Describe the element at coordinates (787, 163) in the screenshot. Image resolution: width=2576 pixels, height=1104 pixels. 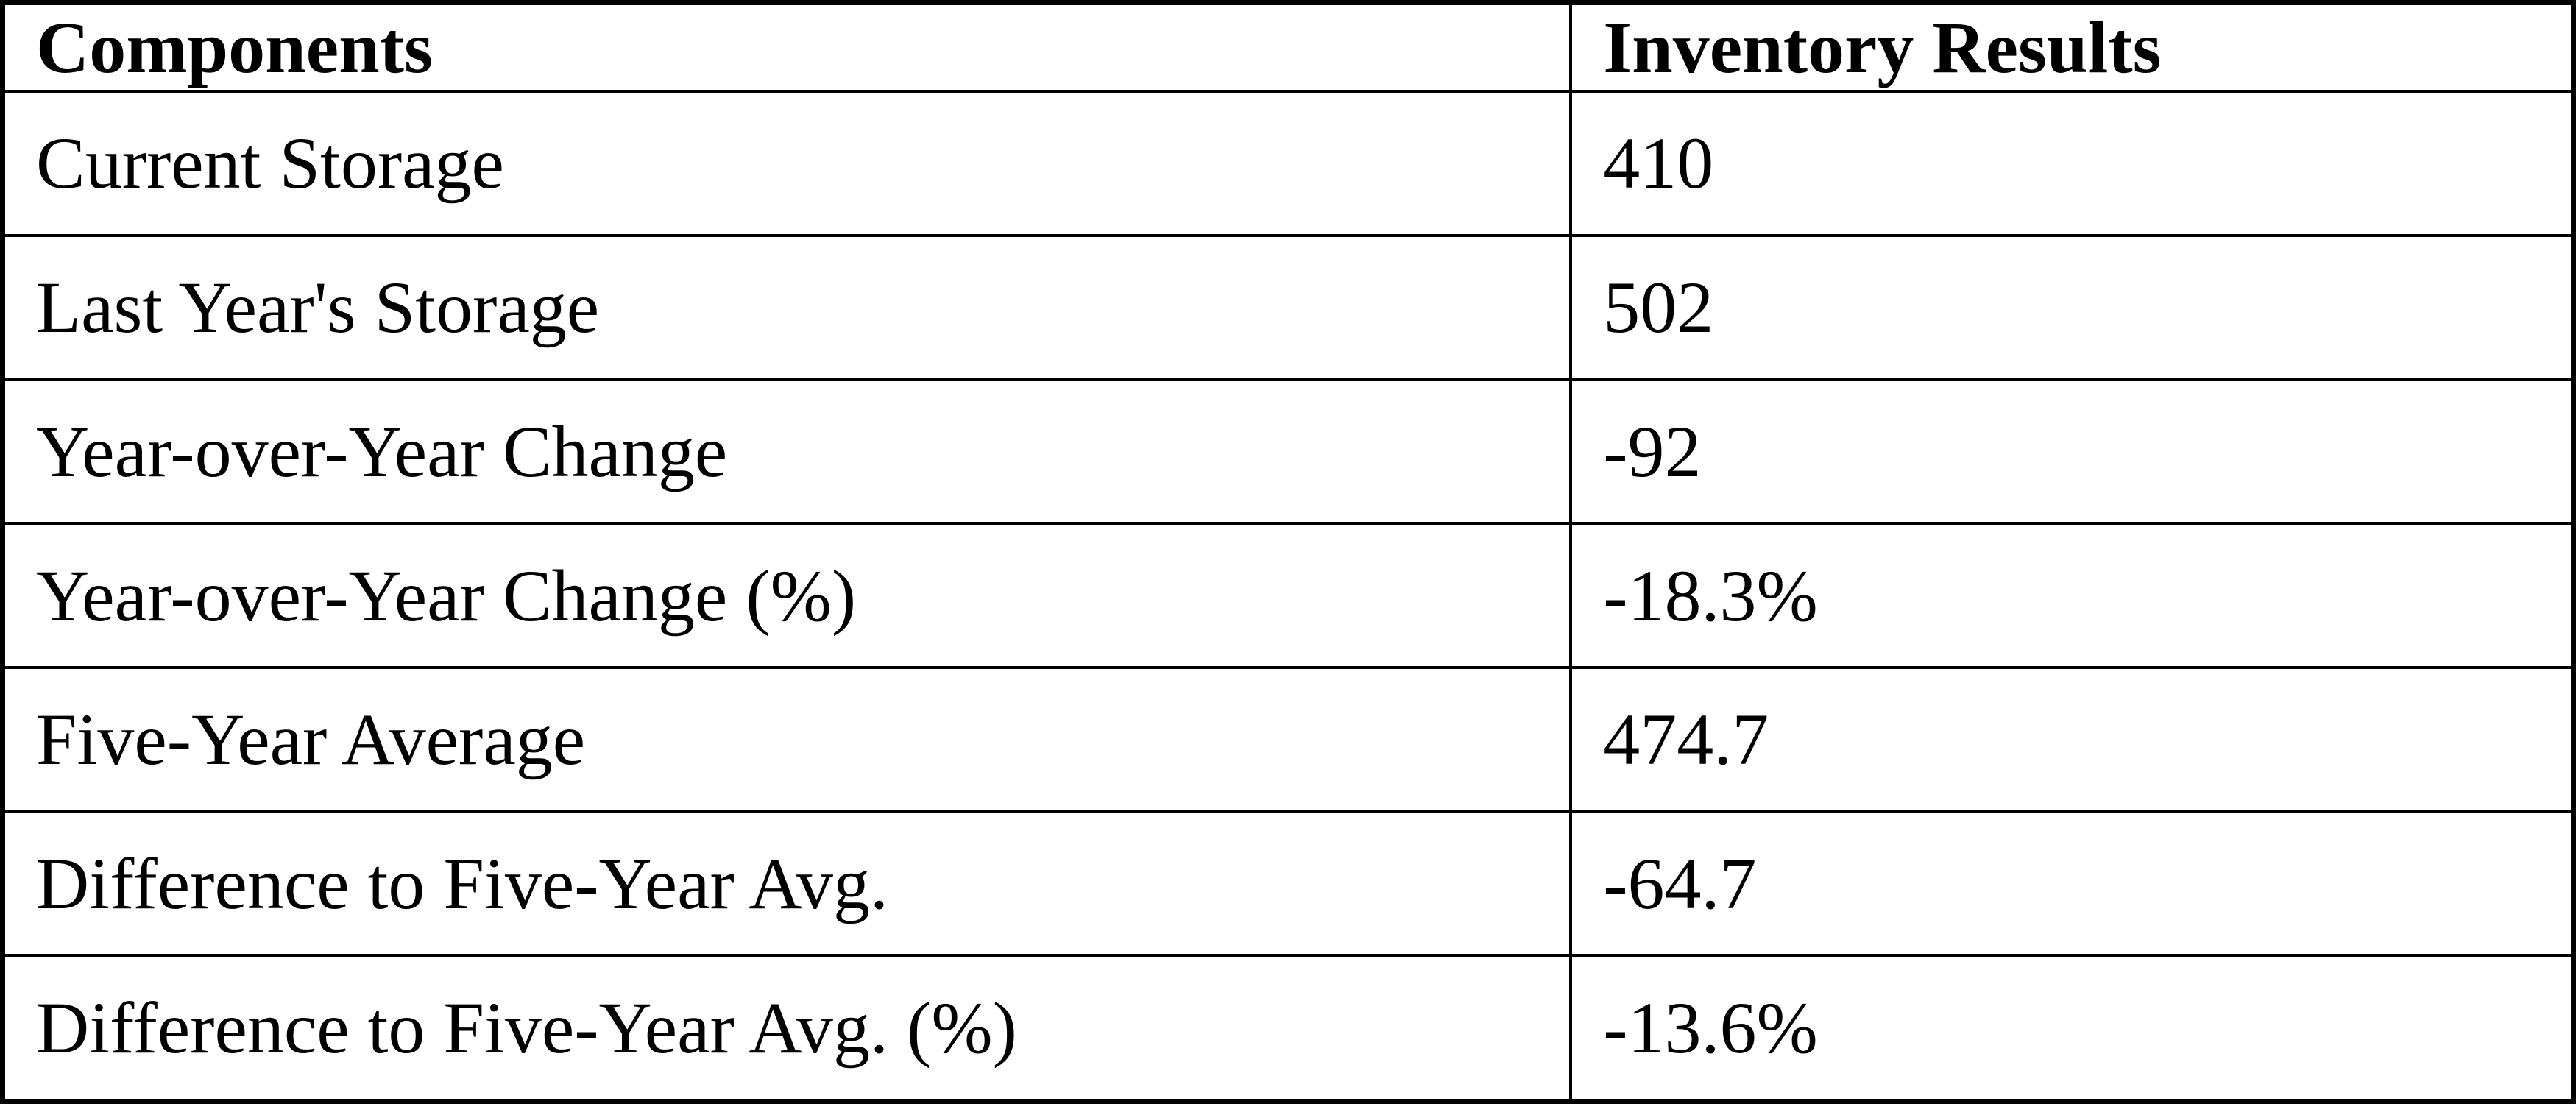
I see `component-cell: Current Storage` at that location.